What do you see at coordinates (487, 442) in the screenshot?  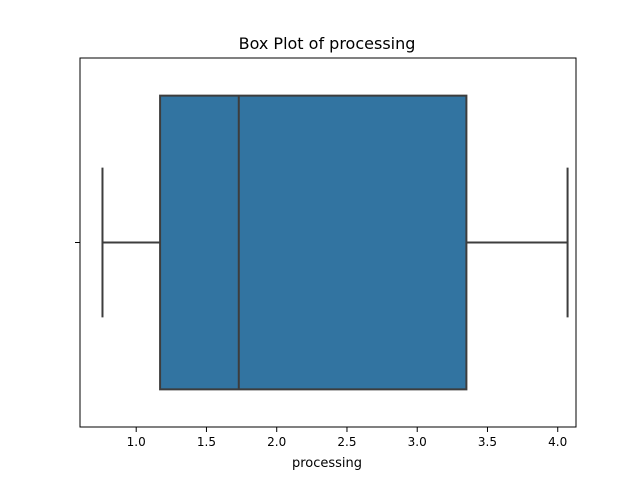 I see `x-tick-label: 3.5` at bounding box center [487, 442].